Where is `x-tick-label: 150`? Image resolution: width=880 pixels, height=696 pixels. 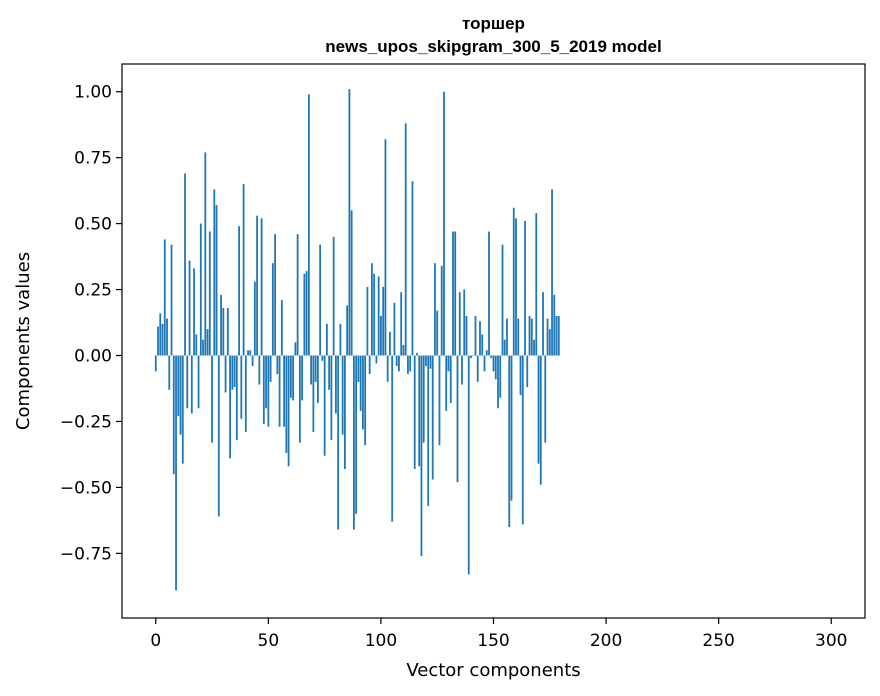
x-tick-label: 150 is located at coordinates (493, 641).